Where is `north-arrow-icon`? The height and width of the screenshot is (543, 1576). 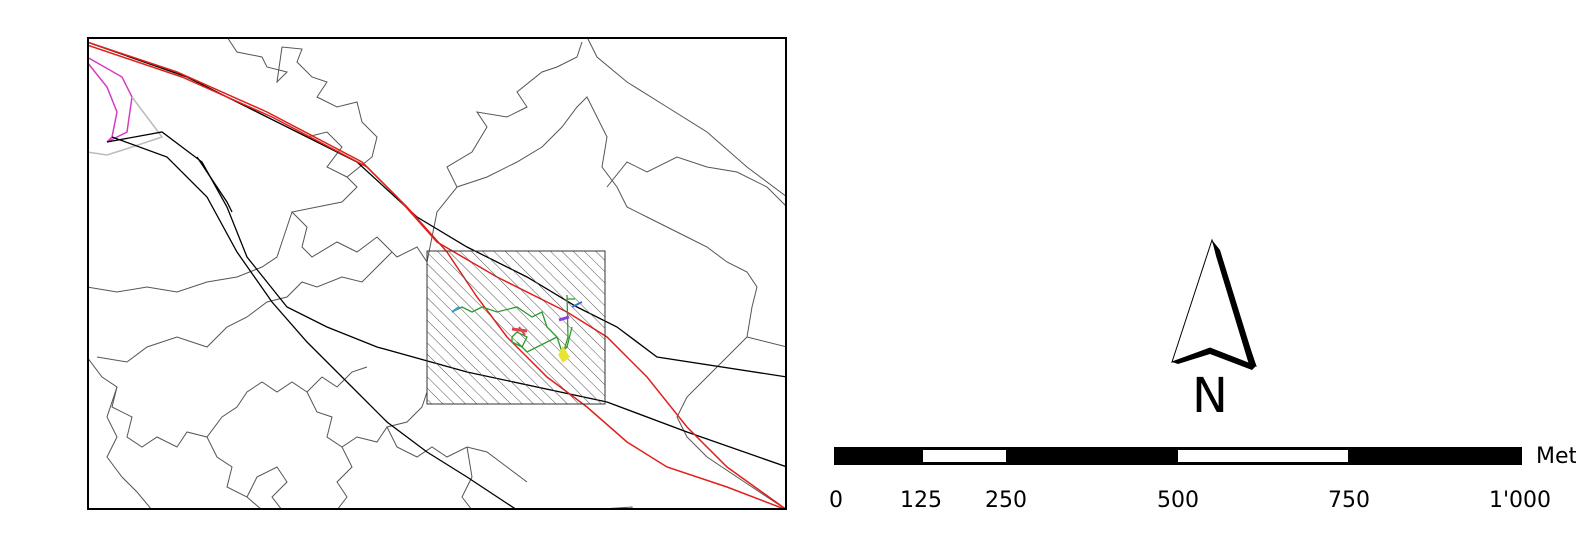 north-arrow-icon is located at coordinates (1214, 304).